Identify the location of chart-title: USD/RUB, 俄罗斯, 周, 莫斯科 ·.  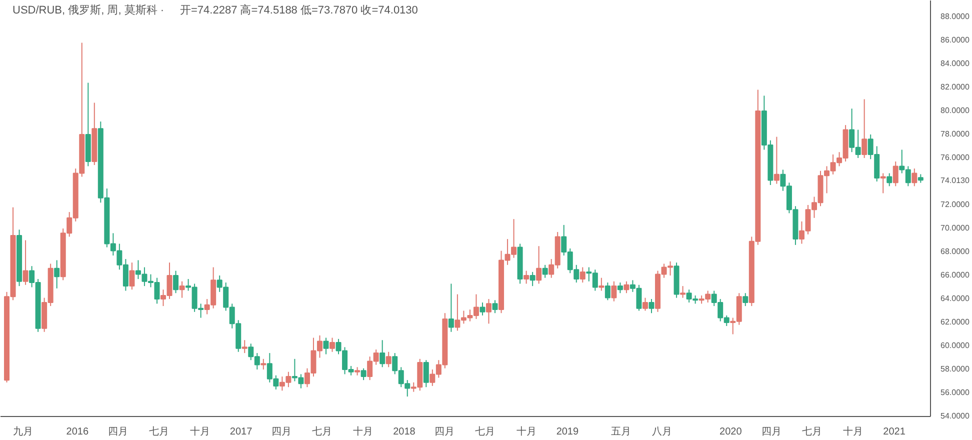
(88, 10).